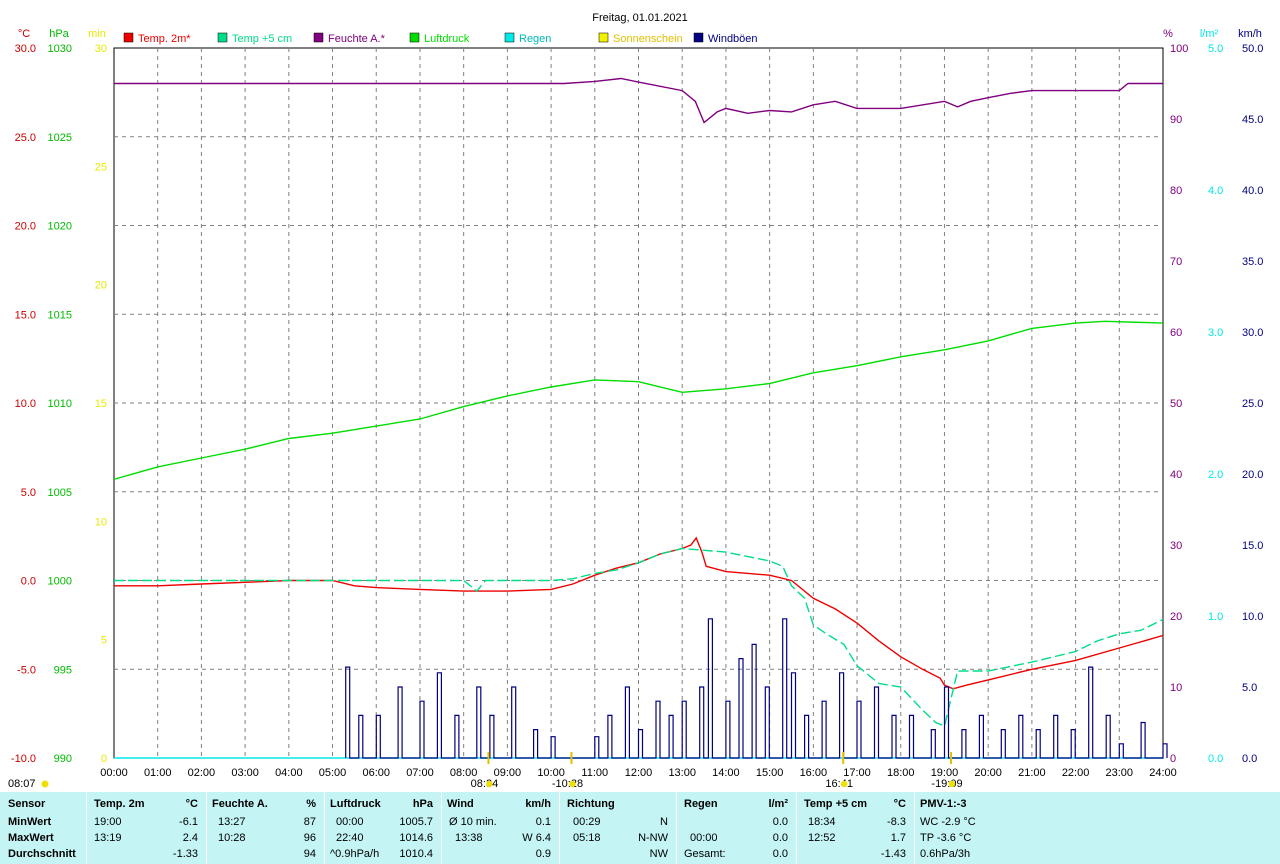  I want to click on stats-value: 1010.4, so click(416, 854).